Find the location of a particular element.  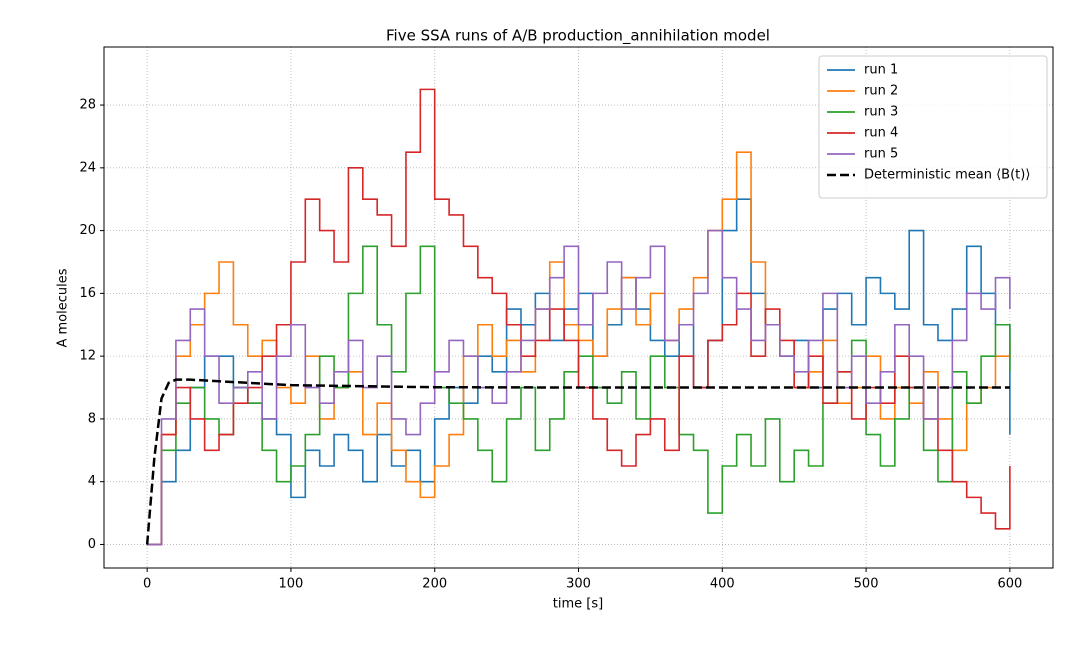

legend-box is located at coordinates (933, 127).